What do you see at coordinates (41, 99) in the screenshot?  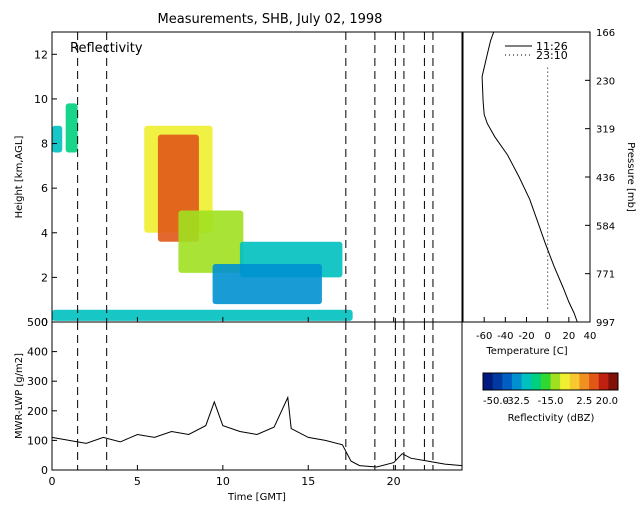 I see `y-tick-label: 10` at bounding box center [41, 99].